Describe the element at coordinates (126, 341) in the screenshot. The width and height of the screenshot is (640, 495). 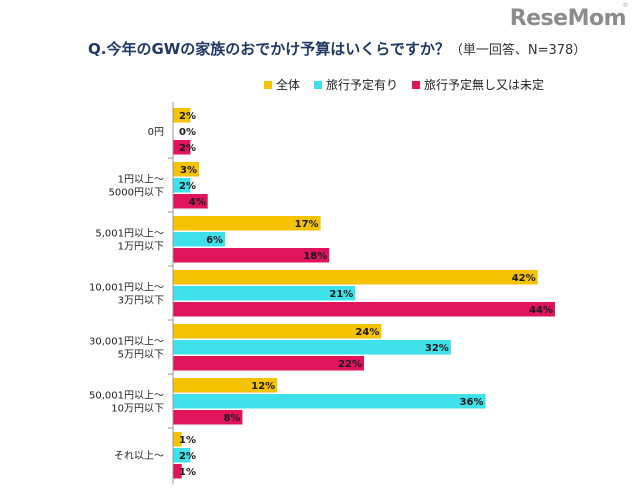
I see `category-label-4-0: 30,001円以上～` at that location.